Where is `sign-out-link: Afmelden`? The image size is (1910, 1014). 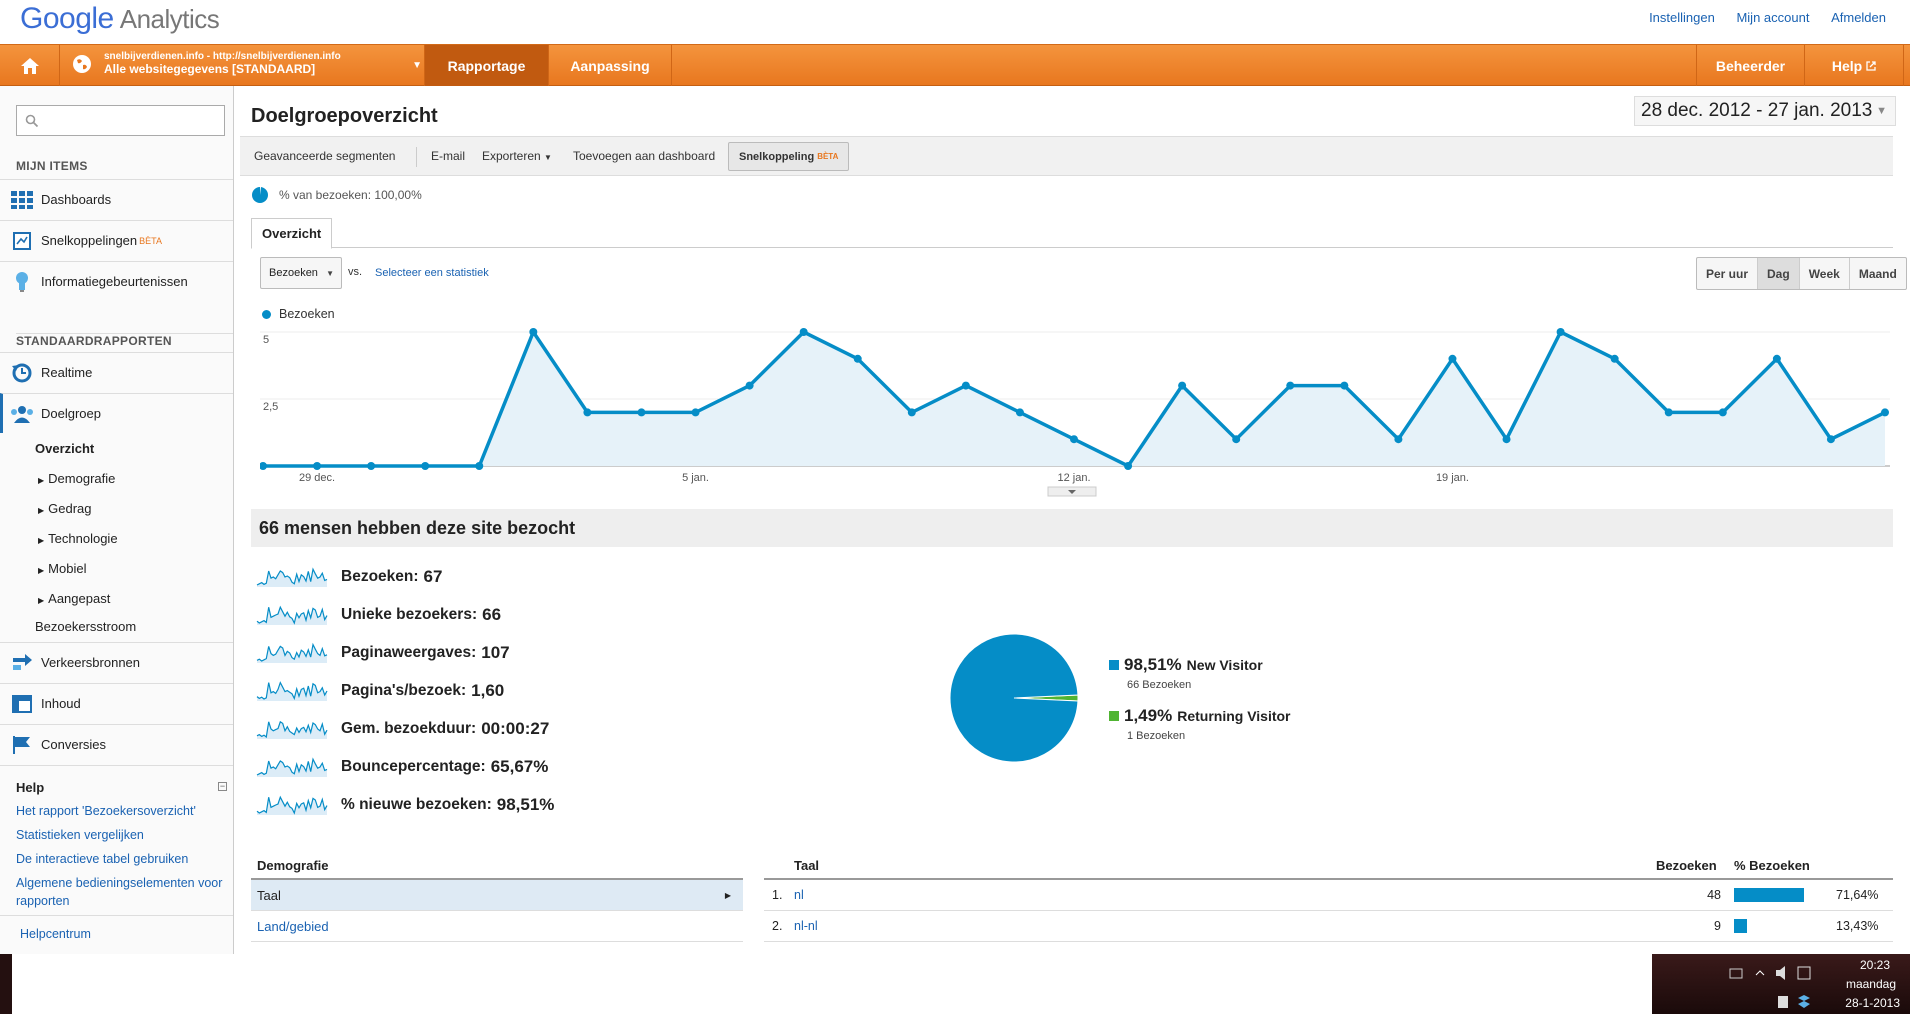 sign-out-link: Afmelden is located at coordinates (1858, 17).